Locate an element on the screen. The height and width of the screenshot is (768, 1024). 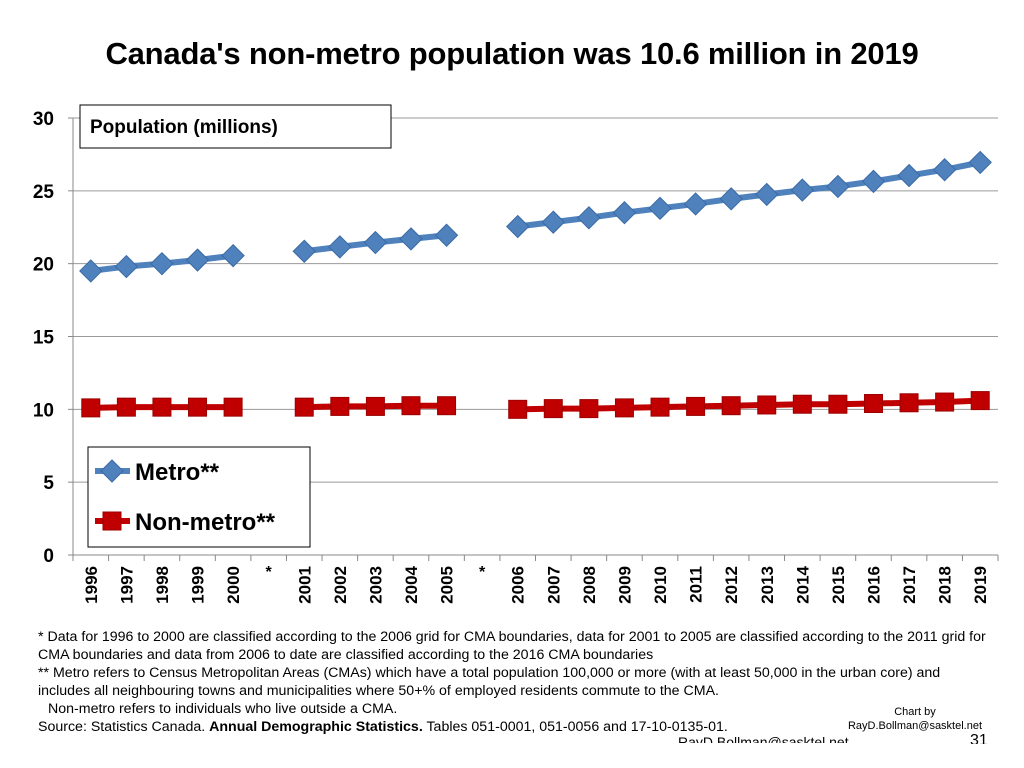
x-tick-label-2019: 2019 is located at coordinates (980, 585).